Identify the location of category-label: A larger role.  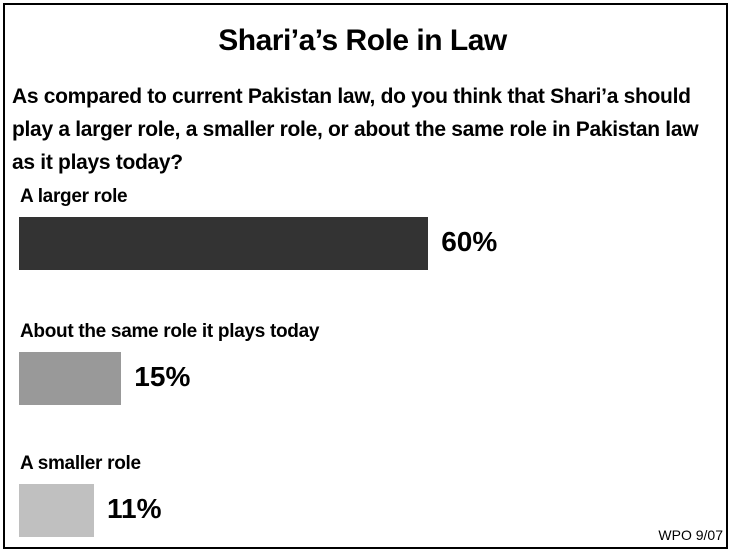
(74, 196).